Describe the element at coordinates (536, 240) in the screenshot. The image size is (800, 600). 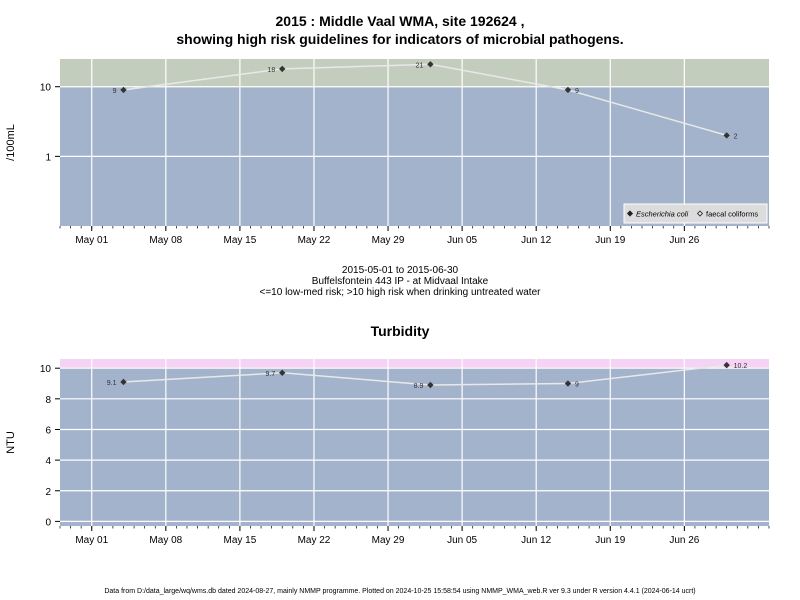
I see `panel0-xtick-label-6: Jun 12` at that location.